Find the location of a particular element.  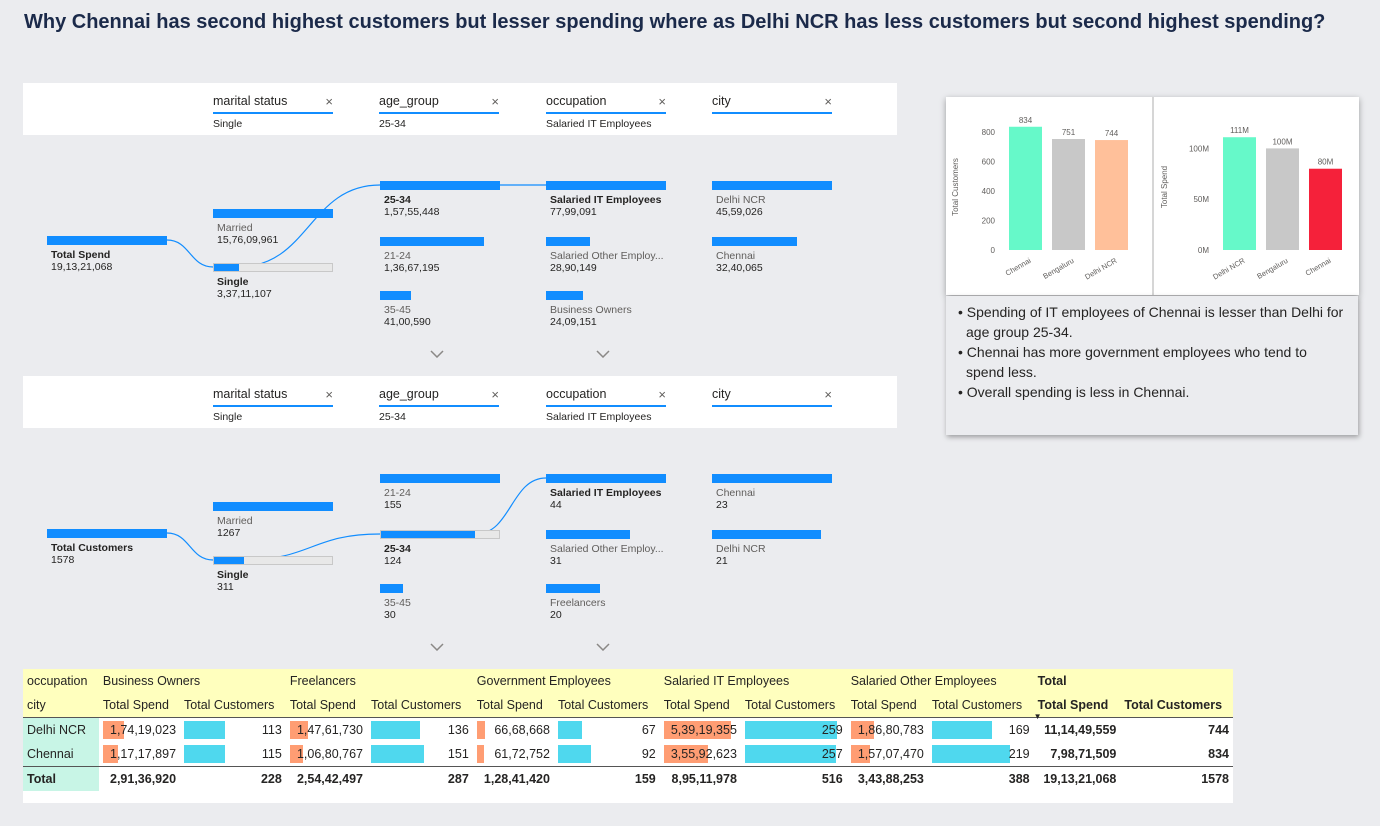

table-cell: 67 is located at coordinates (607, 730).